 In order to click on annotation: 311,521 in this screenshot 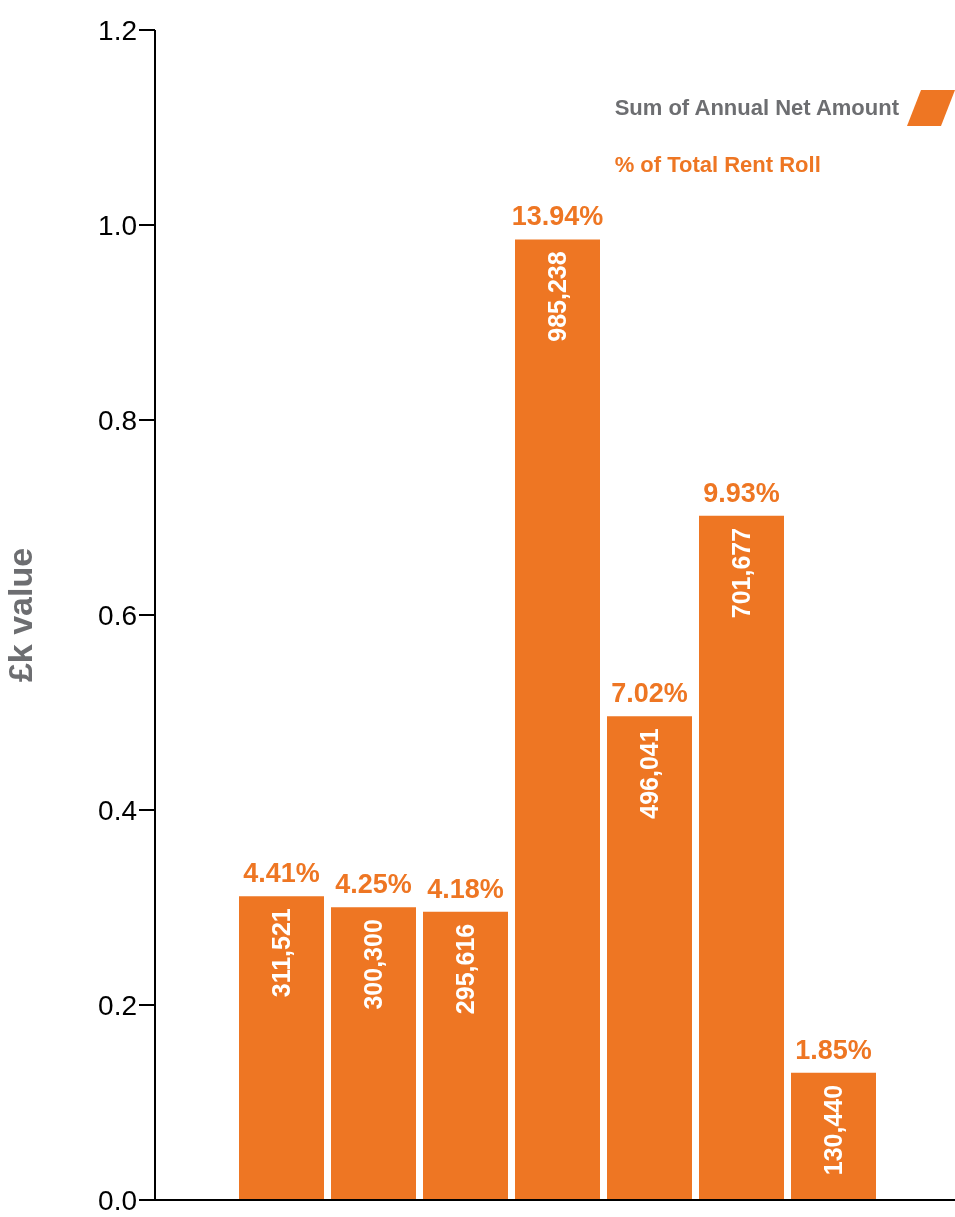, I will do `click(281, 953)`.